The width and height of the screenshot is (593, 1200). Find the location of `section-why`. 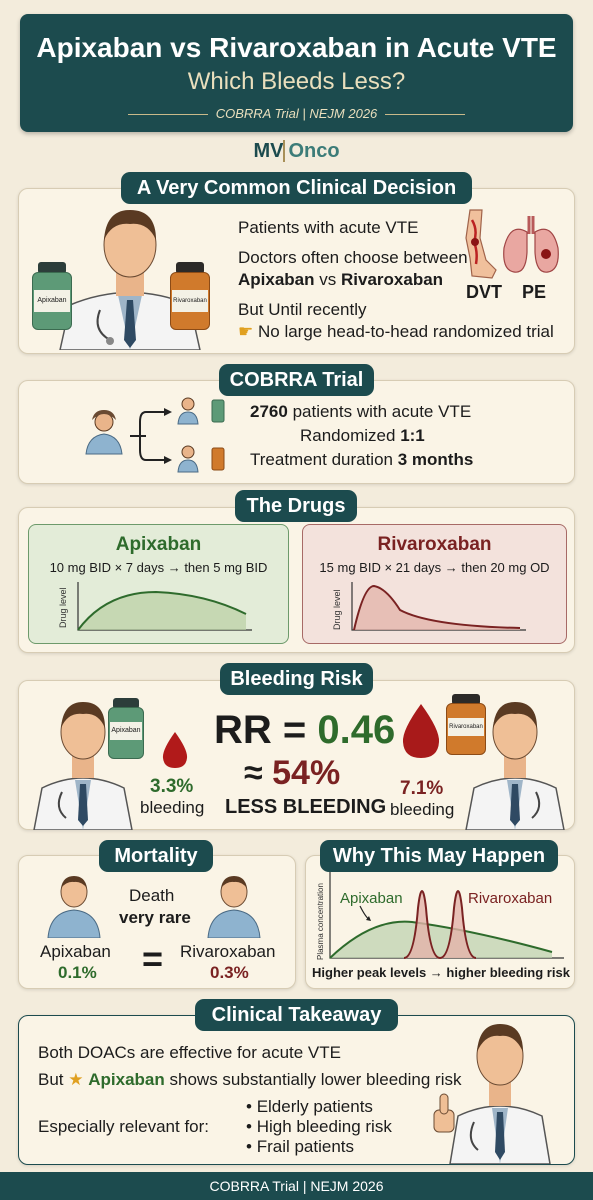

section-why is located at coordinates (440, 922).